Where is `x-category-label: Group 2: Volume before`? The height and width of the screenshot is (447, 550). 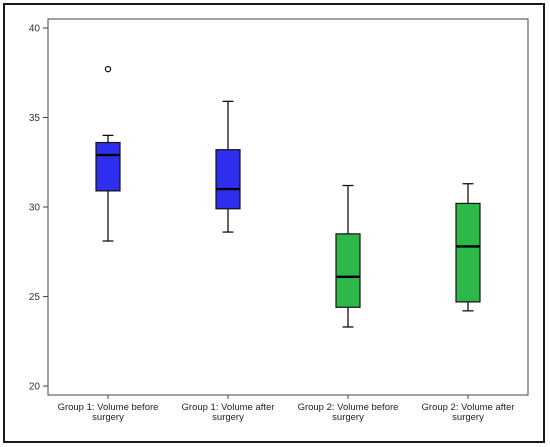
x-category-label: Group 2: Volume before is located at coordinates (348, 407).